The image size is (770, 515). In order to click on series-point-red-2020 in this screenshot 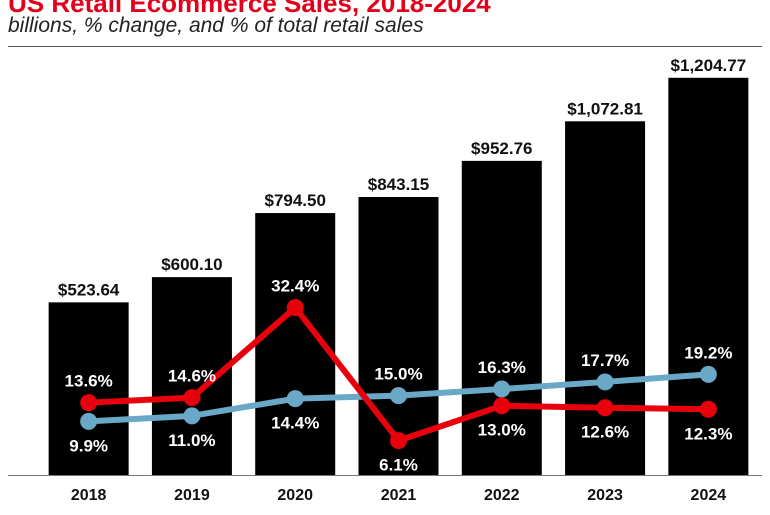, I will do `click(295, 308)`.